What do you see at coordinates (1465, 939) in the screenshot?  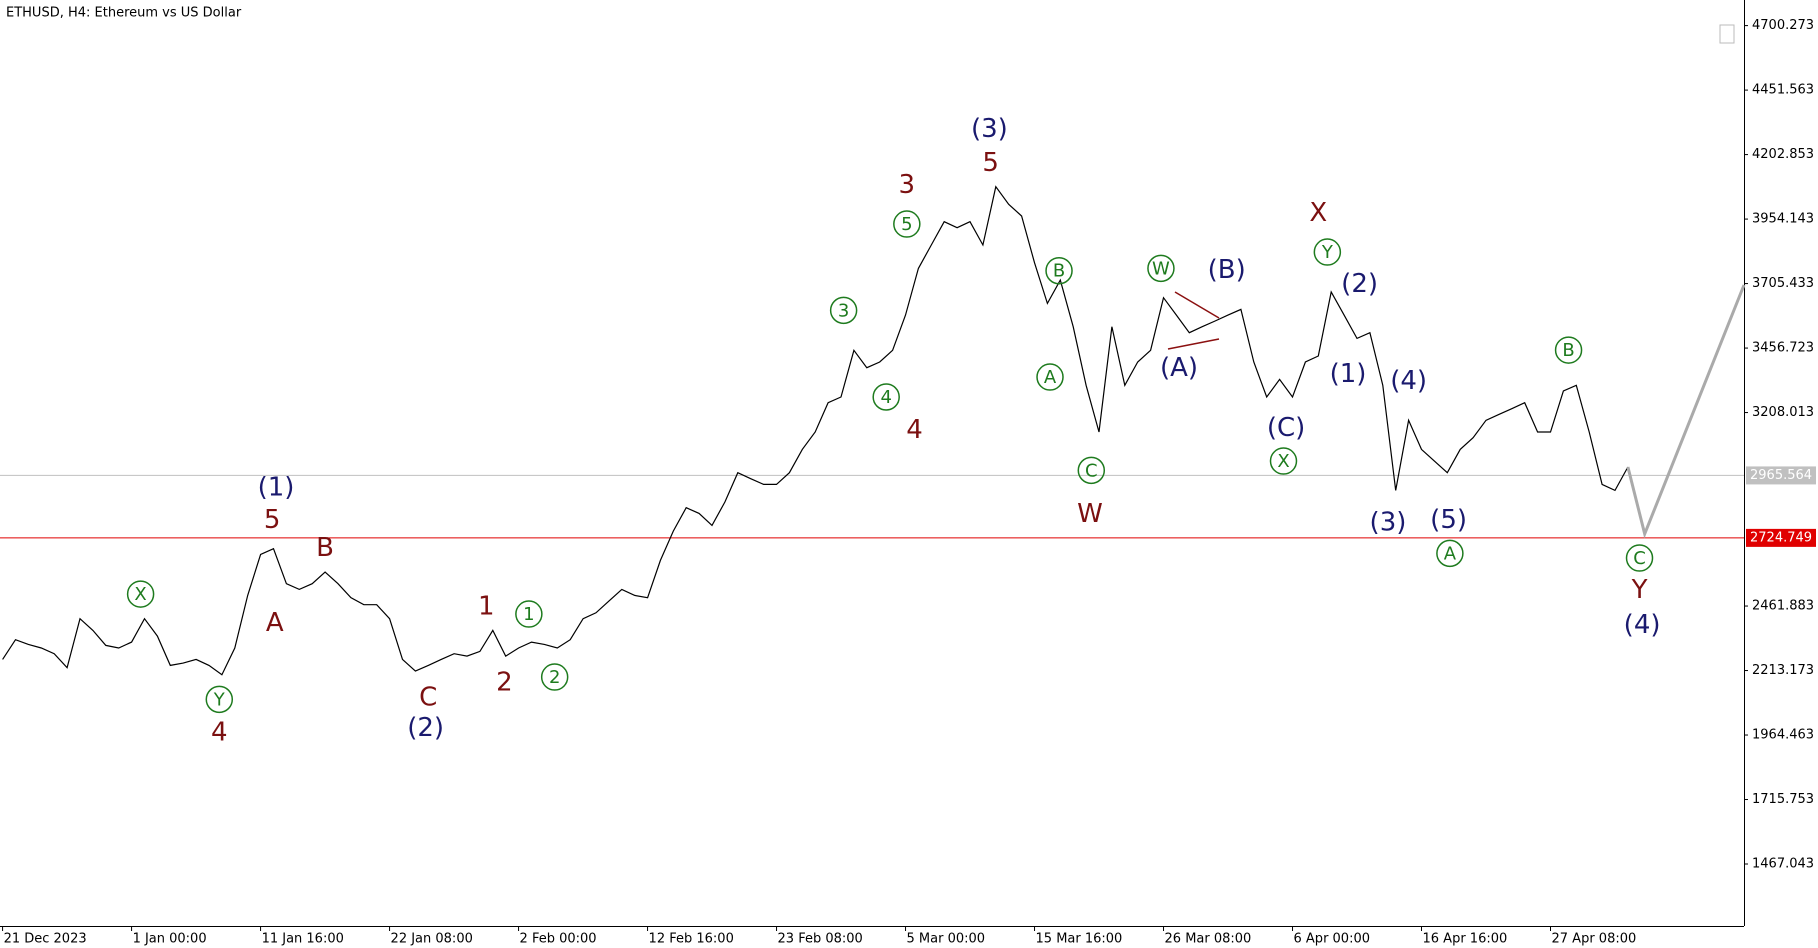 I see `x-tick-label: 16 Apr 16:00` at bounding box center [1465, 939].